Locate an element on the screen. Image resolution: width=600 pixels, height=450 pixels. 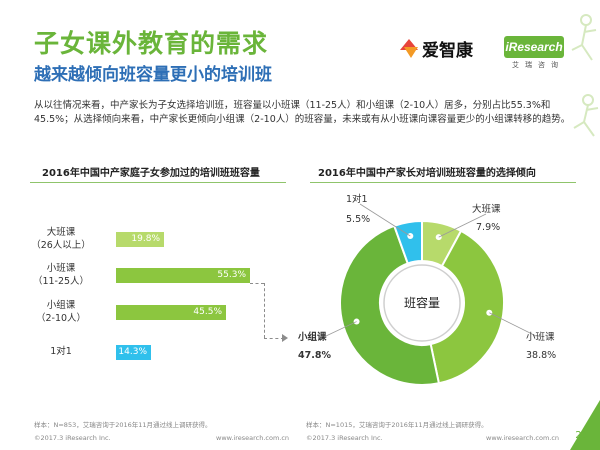
slice-value-label: 5.5% is located at coordinates (358, 219).